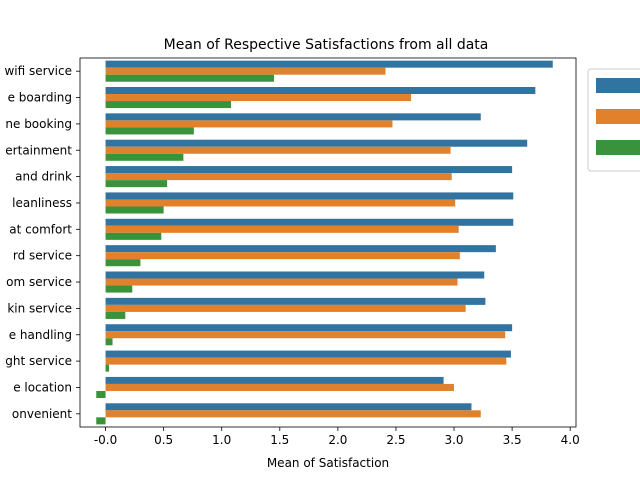 The width and height of the screenshot is (640, 480). What do you see at coordinates (105, 440) in the screenshot?
I see `x-tick-label: -0.0` at bounding box center [105, 440].